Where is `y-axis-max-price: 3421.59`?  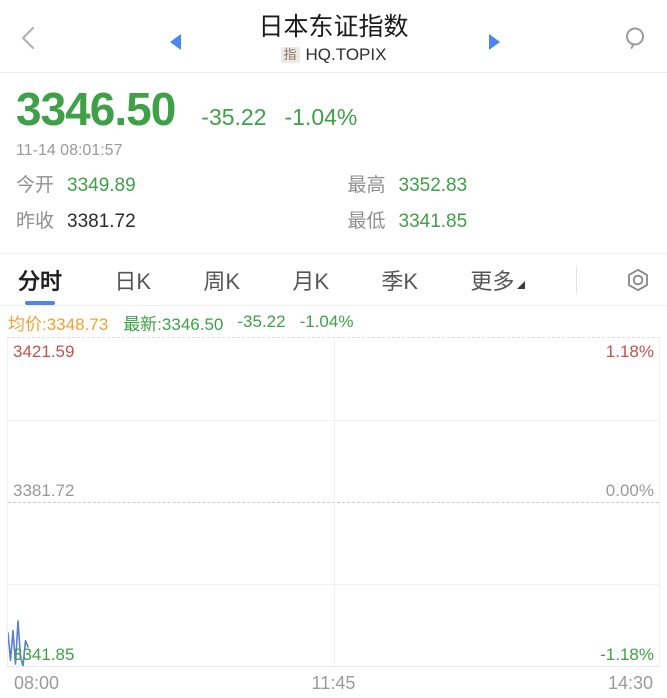 y-axis-max-price: 3421.59 is located at coordinates (44, 351).